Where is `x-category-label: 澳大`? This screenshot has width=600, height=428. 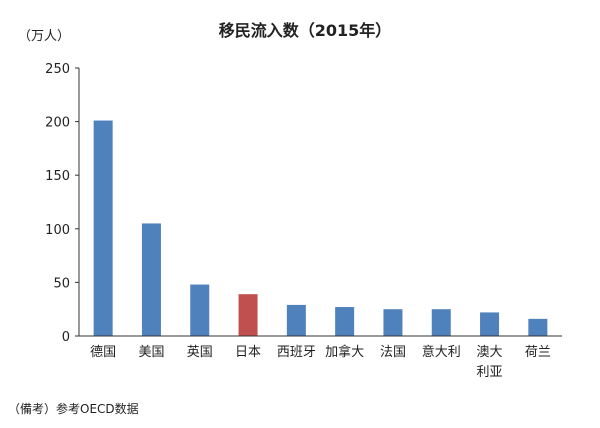 x-category-label: 澳大 is located at coordinates (490, 352).